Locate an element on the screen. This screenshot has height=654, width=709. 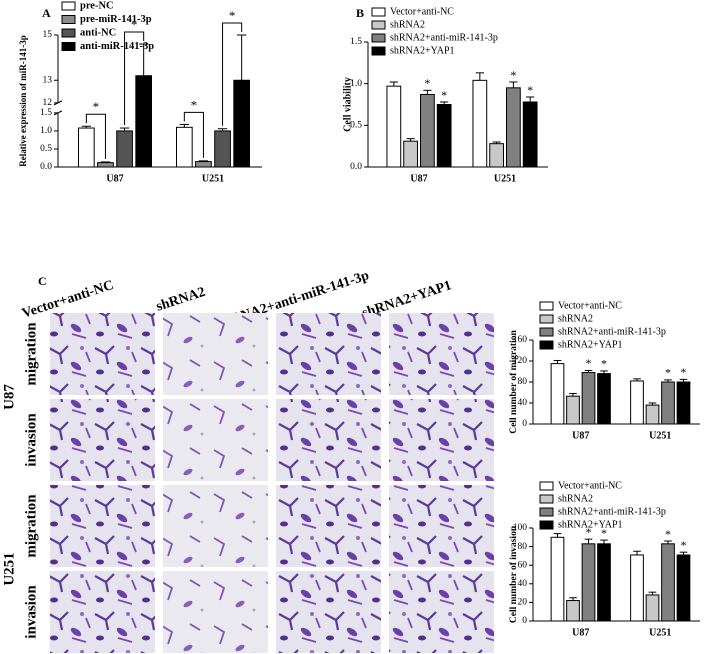
legend-label: shRNA2 is located at coordinates (575, 498).